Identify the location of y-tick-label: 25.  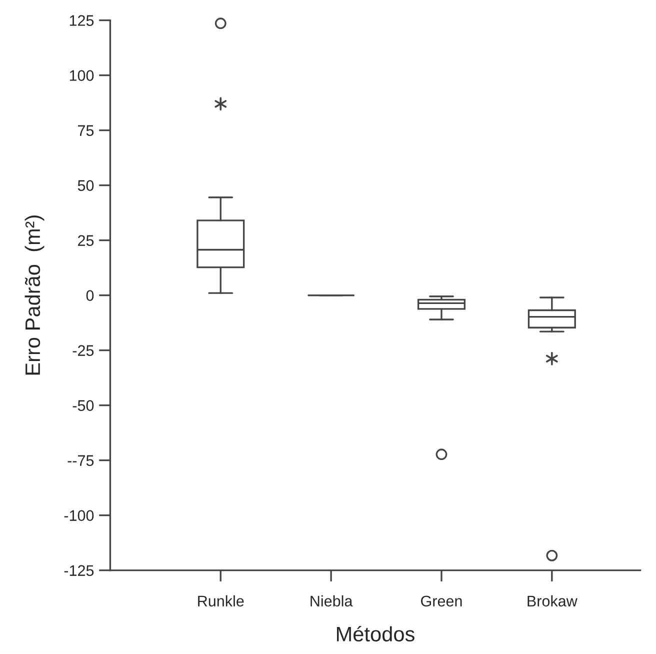
(86, 240).